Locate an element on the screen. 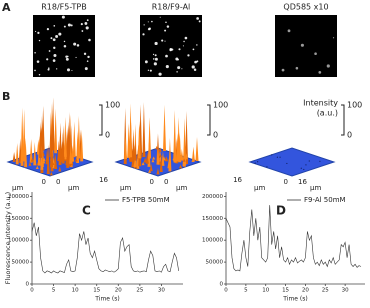 Image resolution: width=370 pixels, height=308 pixels. x-tick-label: 10 is located at coordinates (75, 291).